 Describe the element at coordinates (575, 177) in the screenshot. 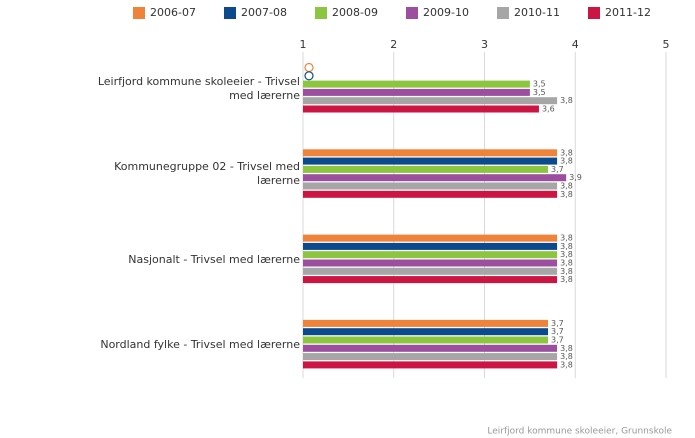

I see `value-label: 3,9` at that location.